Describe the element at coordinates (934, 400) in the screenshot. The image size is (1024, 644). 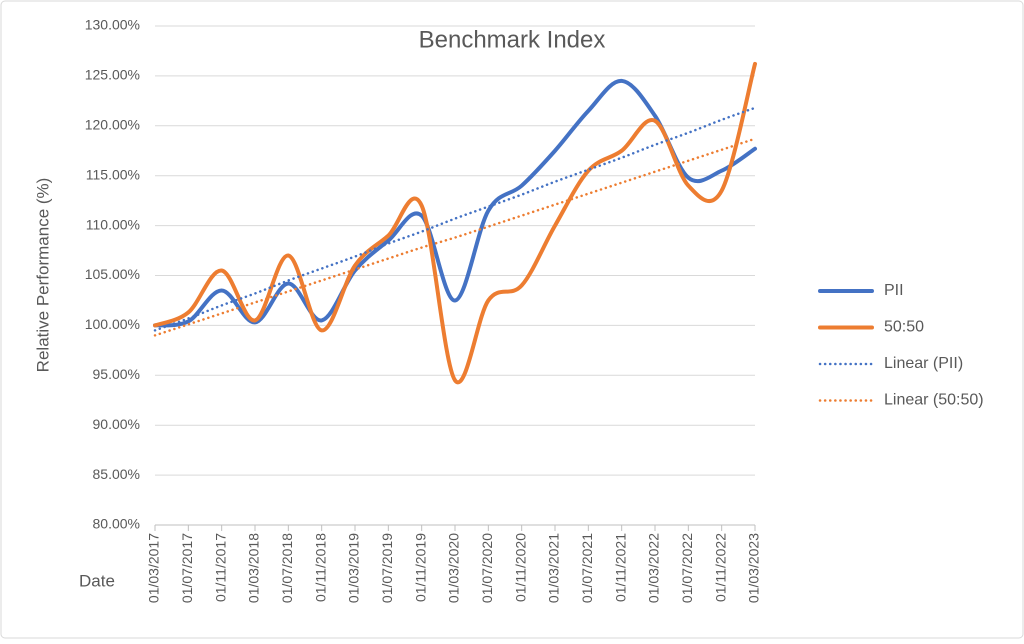
I see `legend-label: Linear (50:50)` at that location.